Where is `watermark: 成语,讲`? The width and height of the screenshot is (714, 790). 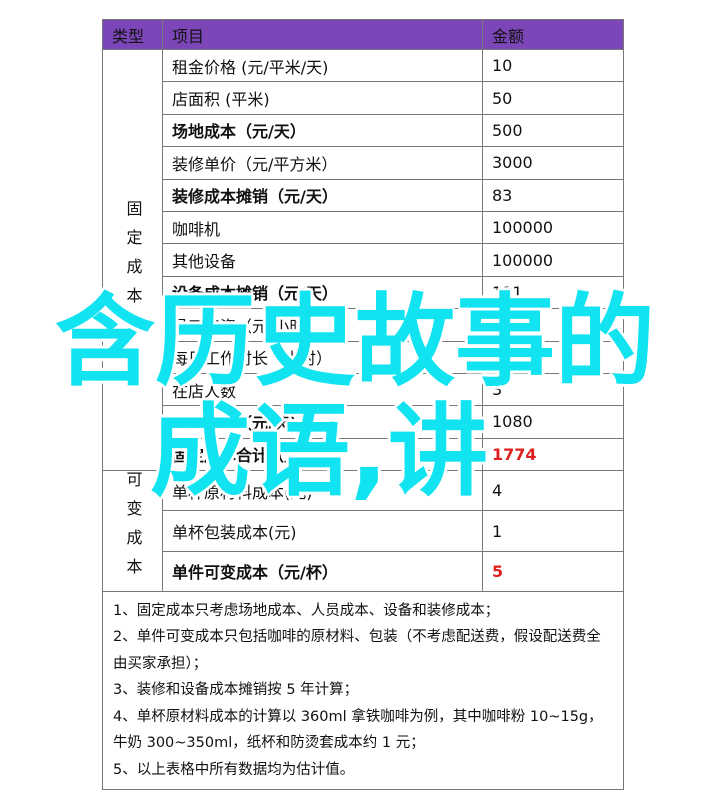 watermark: 成语,讲 is located at coordinates (319, 451).